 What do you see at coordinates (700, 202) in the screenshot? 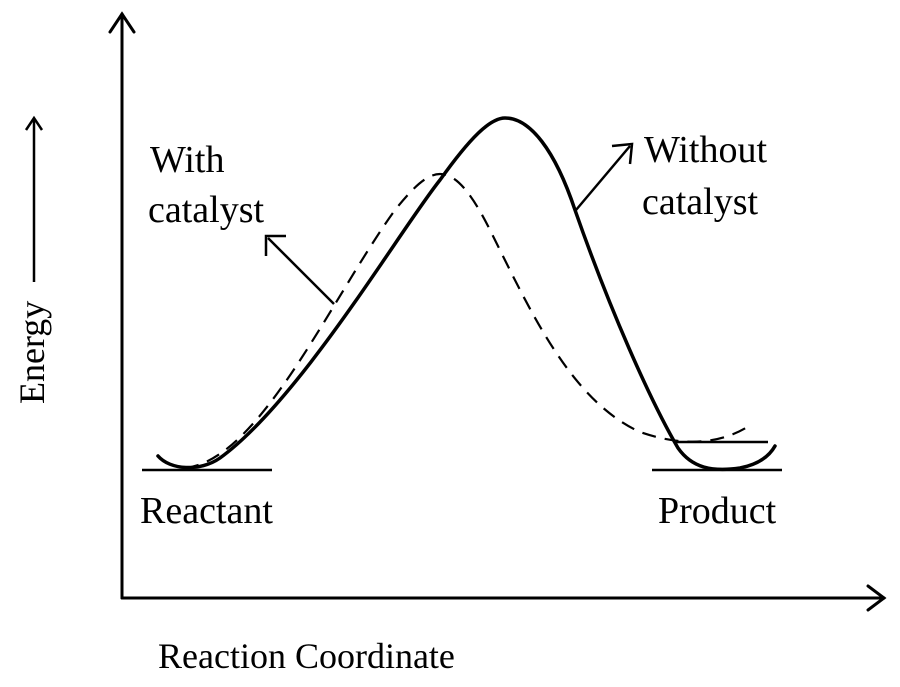
I see `without-catalyst-label-line2: catalyst` at bounding box center [700, 202].